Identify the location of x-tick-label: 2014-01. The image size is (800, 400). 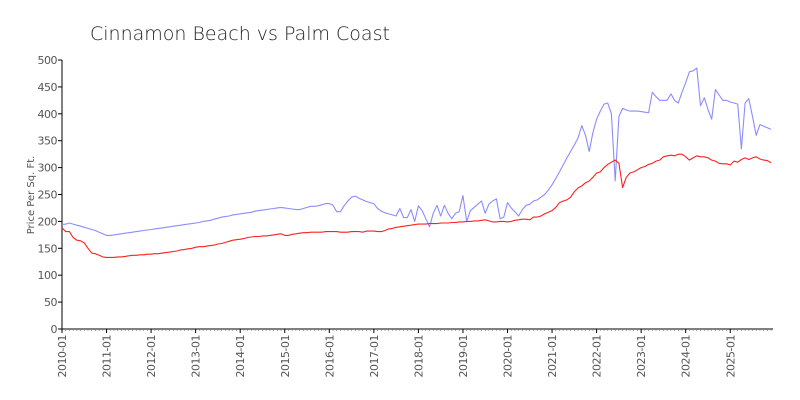
(240, 356).